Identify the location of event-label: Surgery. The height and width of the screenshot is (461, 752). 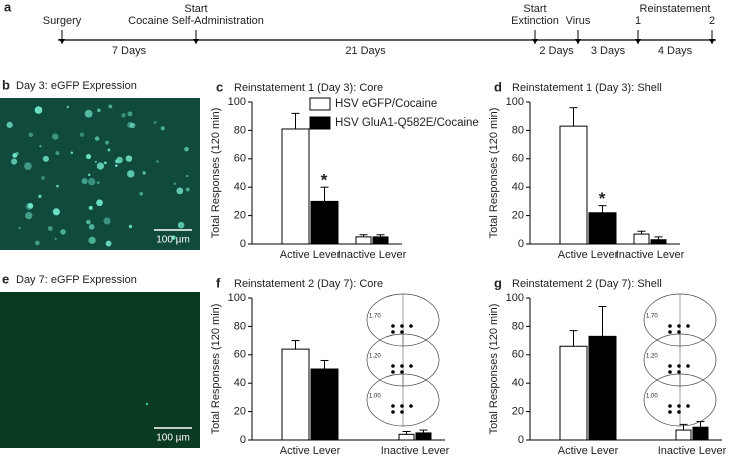
(62, 21).